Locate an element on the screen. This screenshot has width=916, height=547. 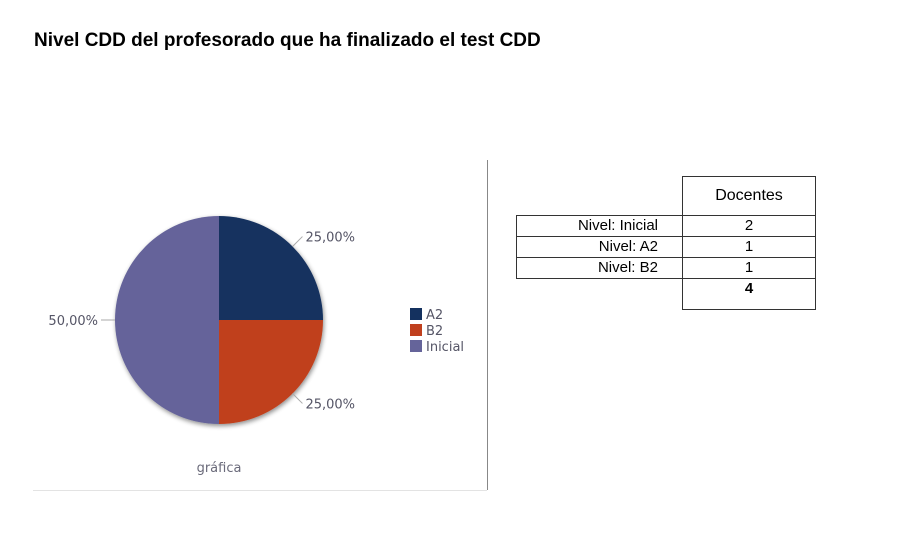
pie-slice-a2 is located at coordinates (271, 268).